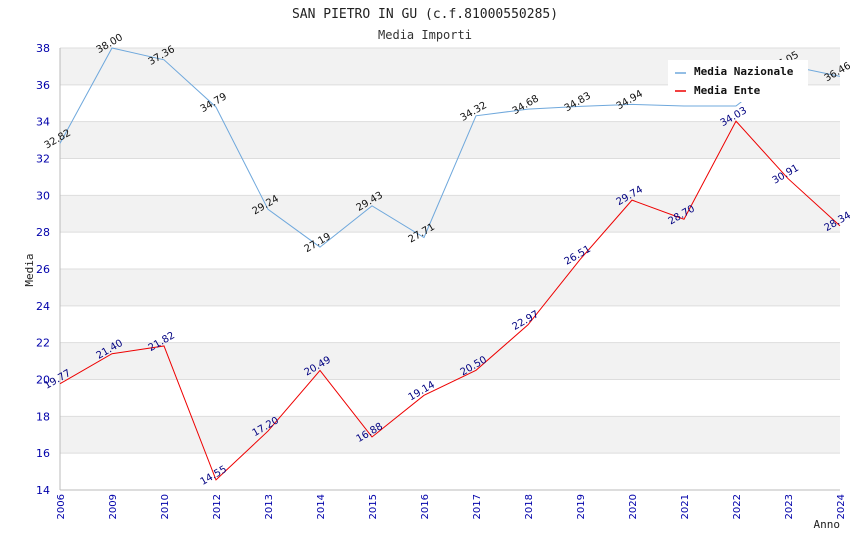 This screenshot has height=550, width=850. What do you see at coordinates (789, 506) in the screenshot?
I see `x-tick-label: 2023` at bounding box center [789, 506].